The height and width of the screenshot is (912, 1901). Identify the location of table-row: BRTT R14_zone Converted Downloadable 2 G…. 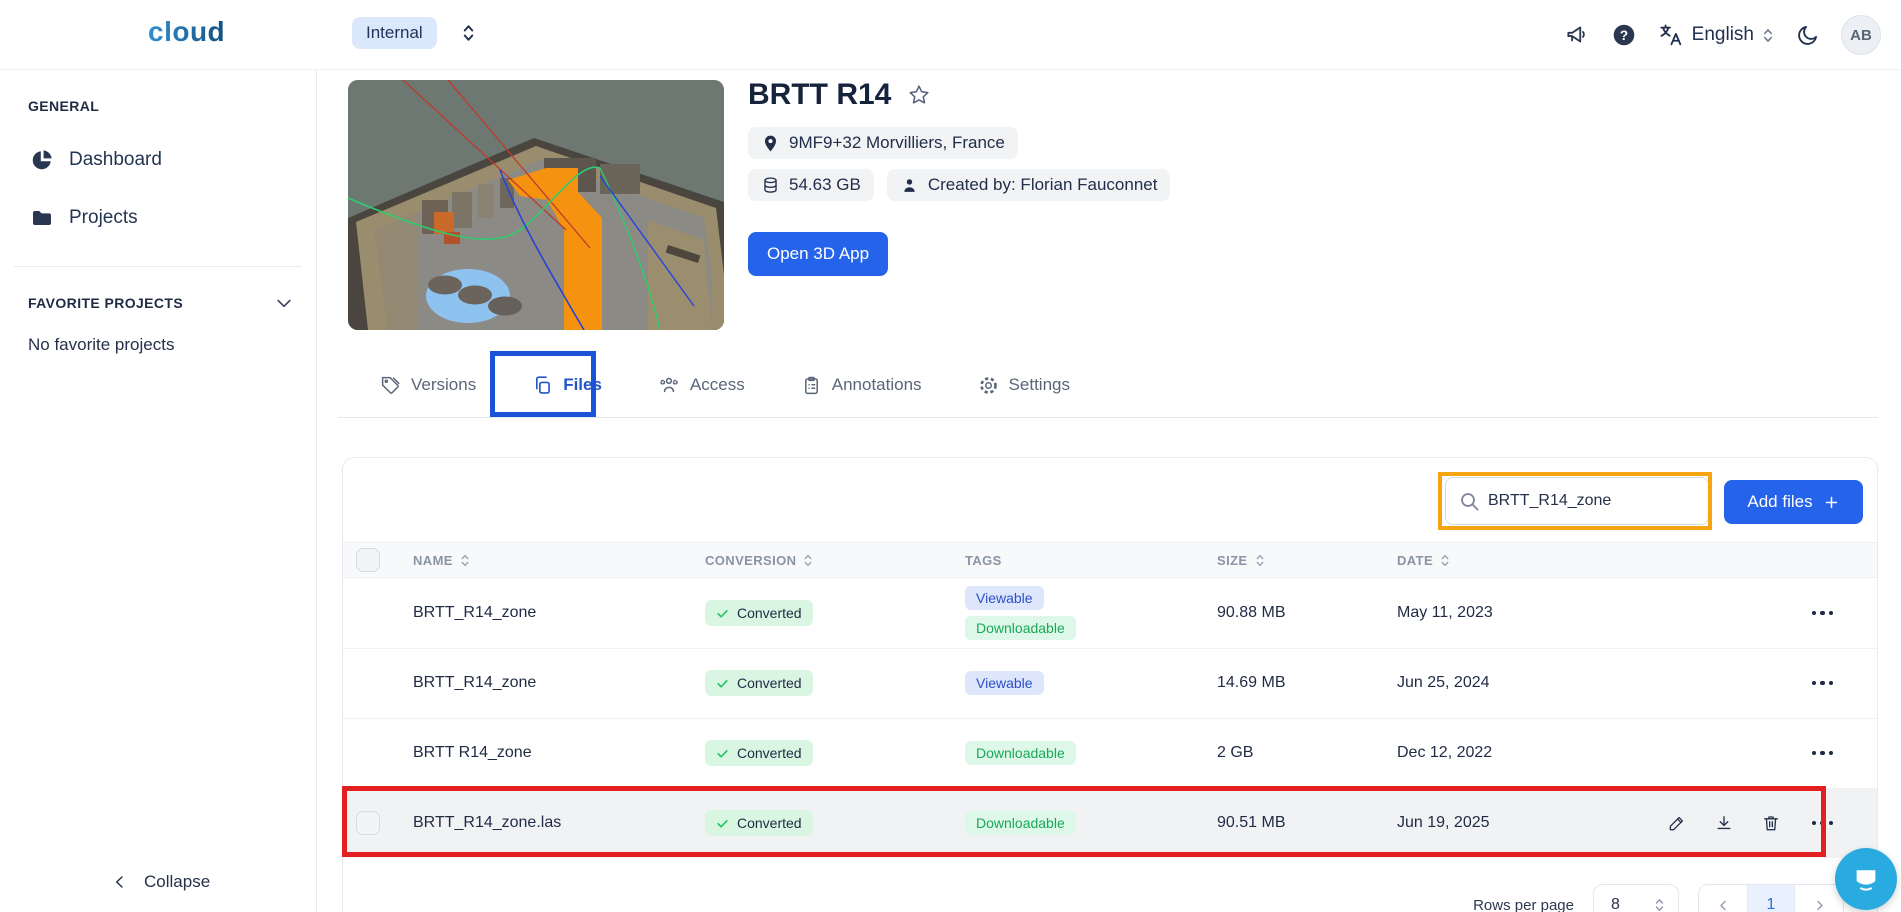
(1110, 753).